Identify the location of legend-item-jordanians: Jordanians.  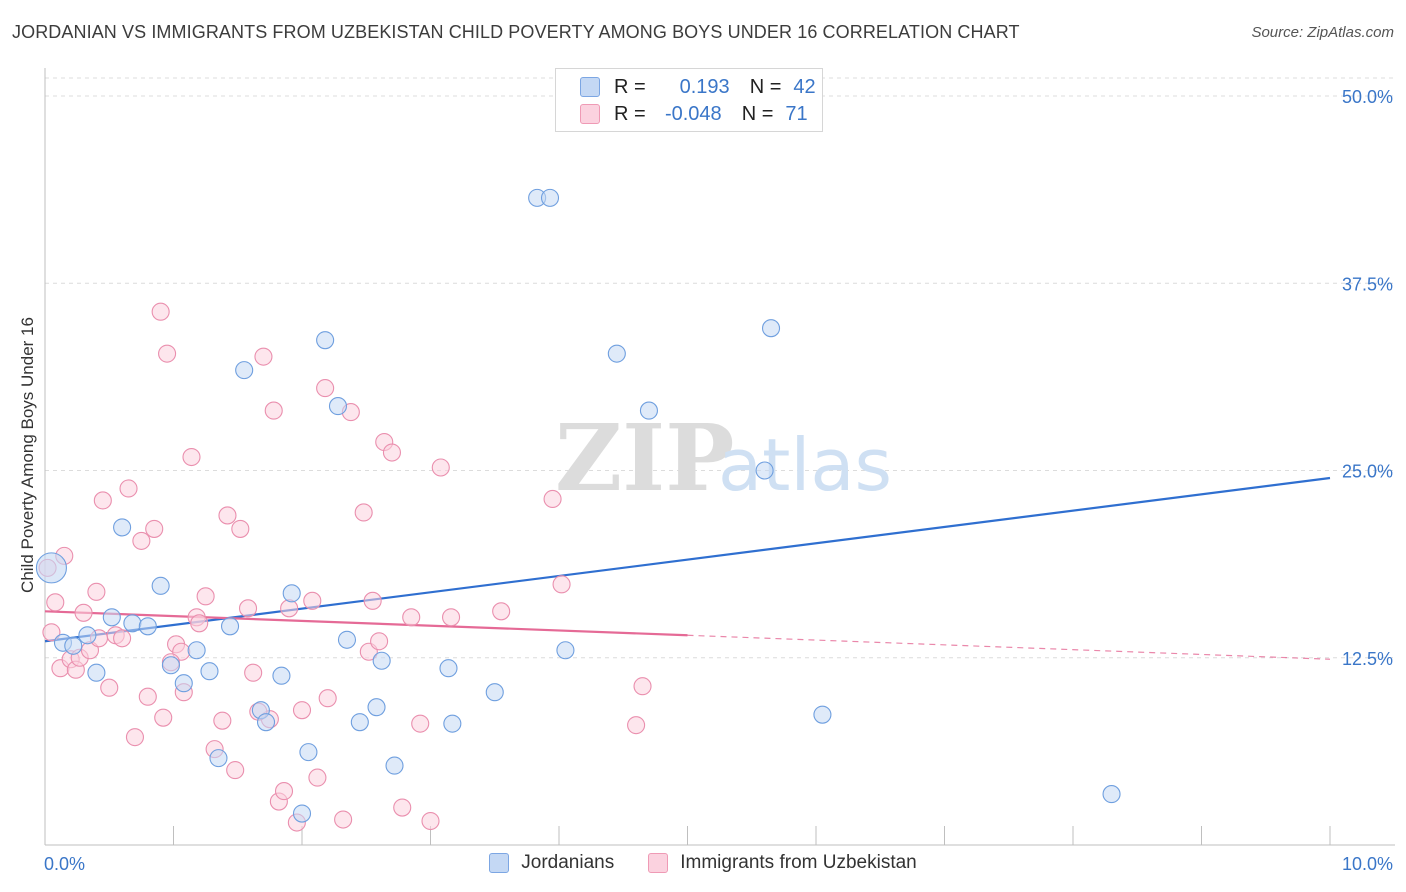
(551, 863).